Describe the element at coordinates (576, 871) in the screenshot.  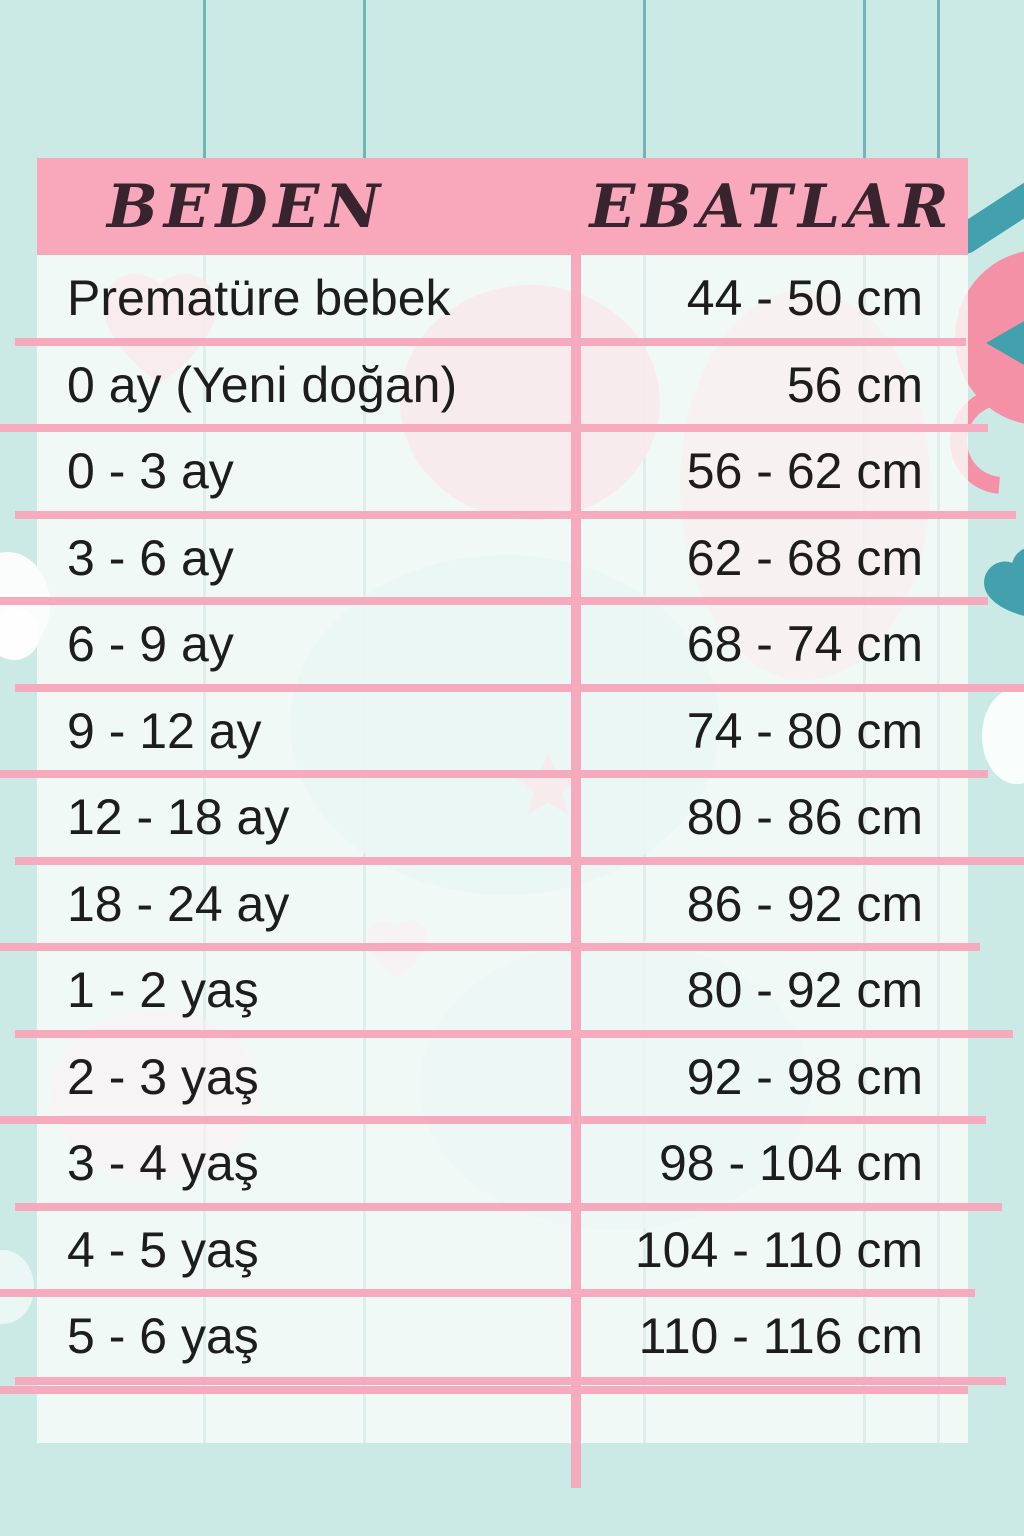
I see `column-divider-line` at that location.